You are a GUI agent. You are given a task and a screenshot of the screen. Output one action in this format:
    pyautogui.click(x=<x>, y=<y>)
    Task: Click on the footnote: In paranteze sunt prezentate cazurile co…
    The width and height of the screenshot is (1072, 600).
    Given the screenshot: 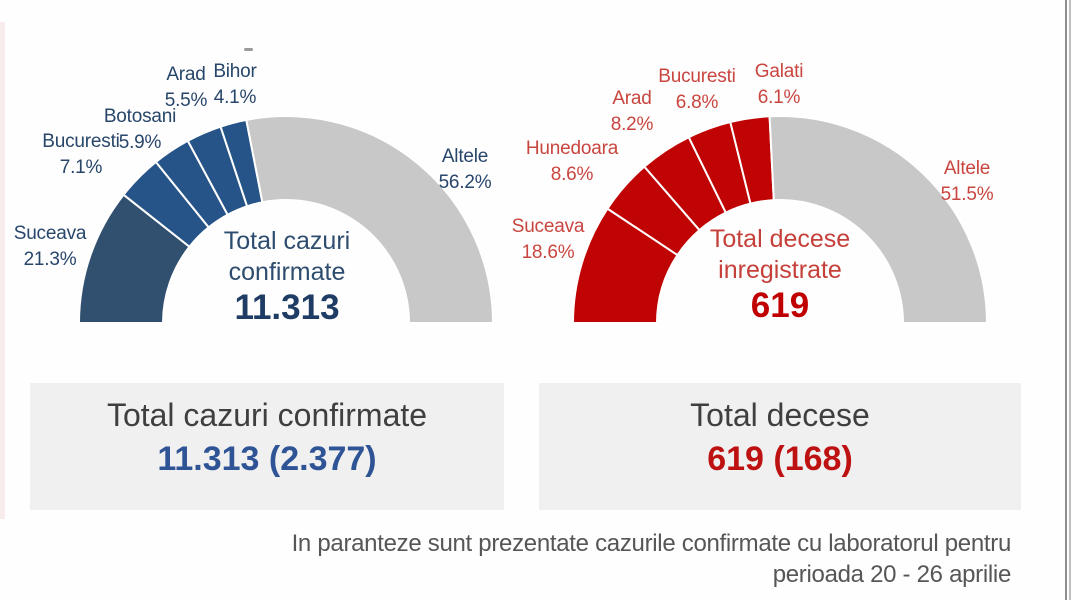 What is the action you would take?
    pyautogui.click(x=651, y=559)
    